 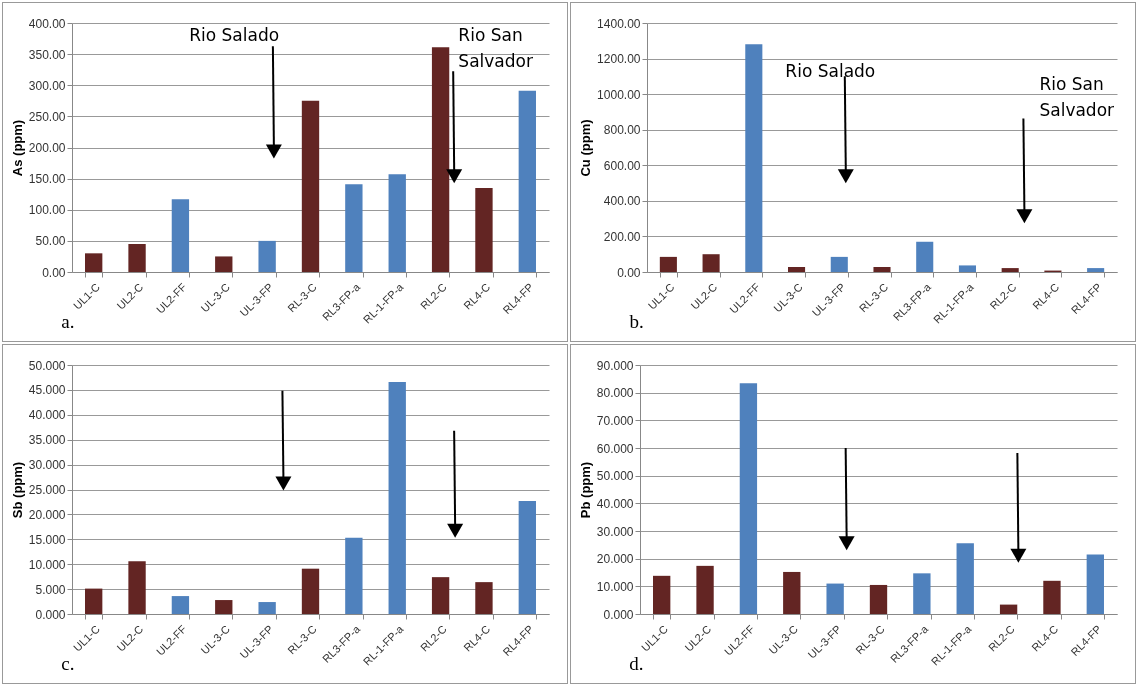 What do you see at coordinates (47, 440) in the screenshot?
I see `y-tick-label: 35.000` at bounding box center [47, 440].